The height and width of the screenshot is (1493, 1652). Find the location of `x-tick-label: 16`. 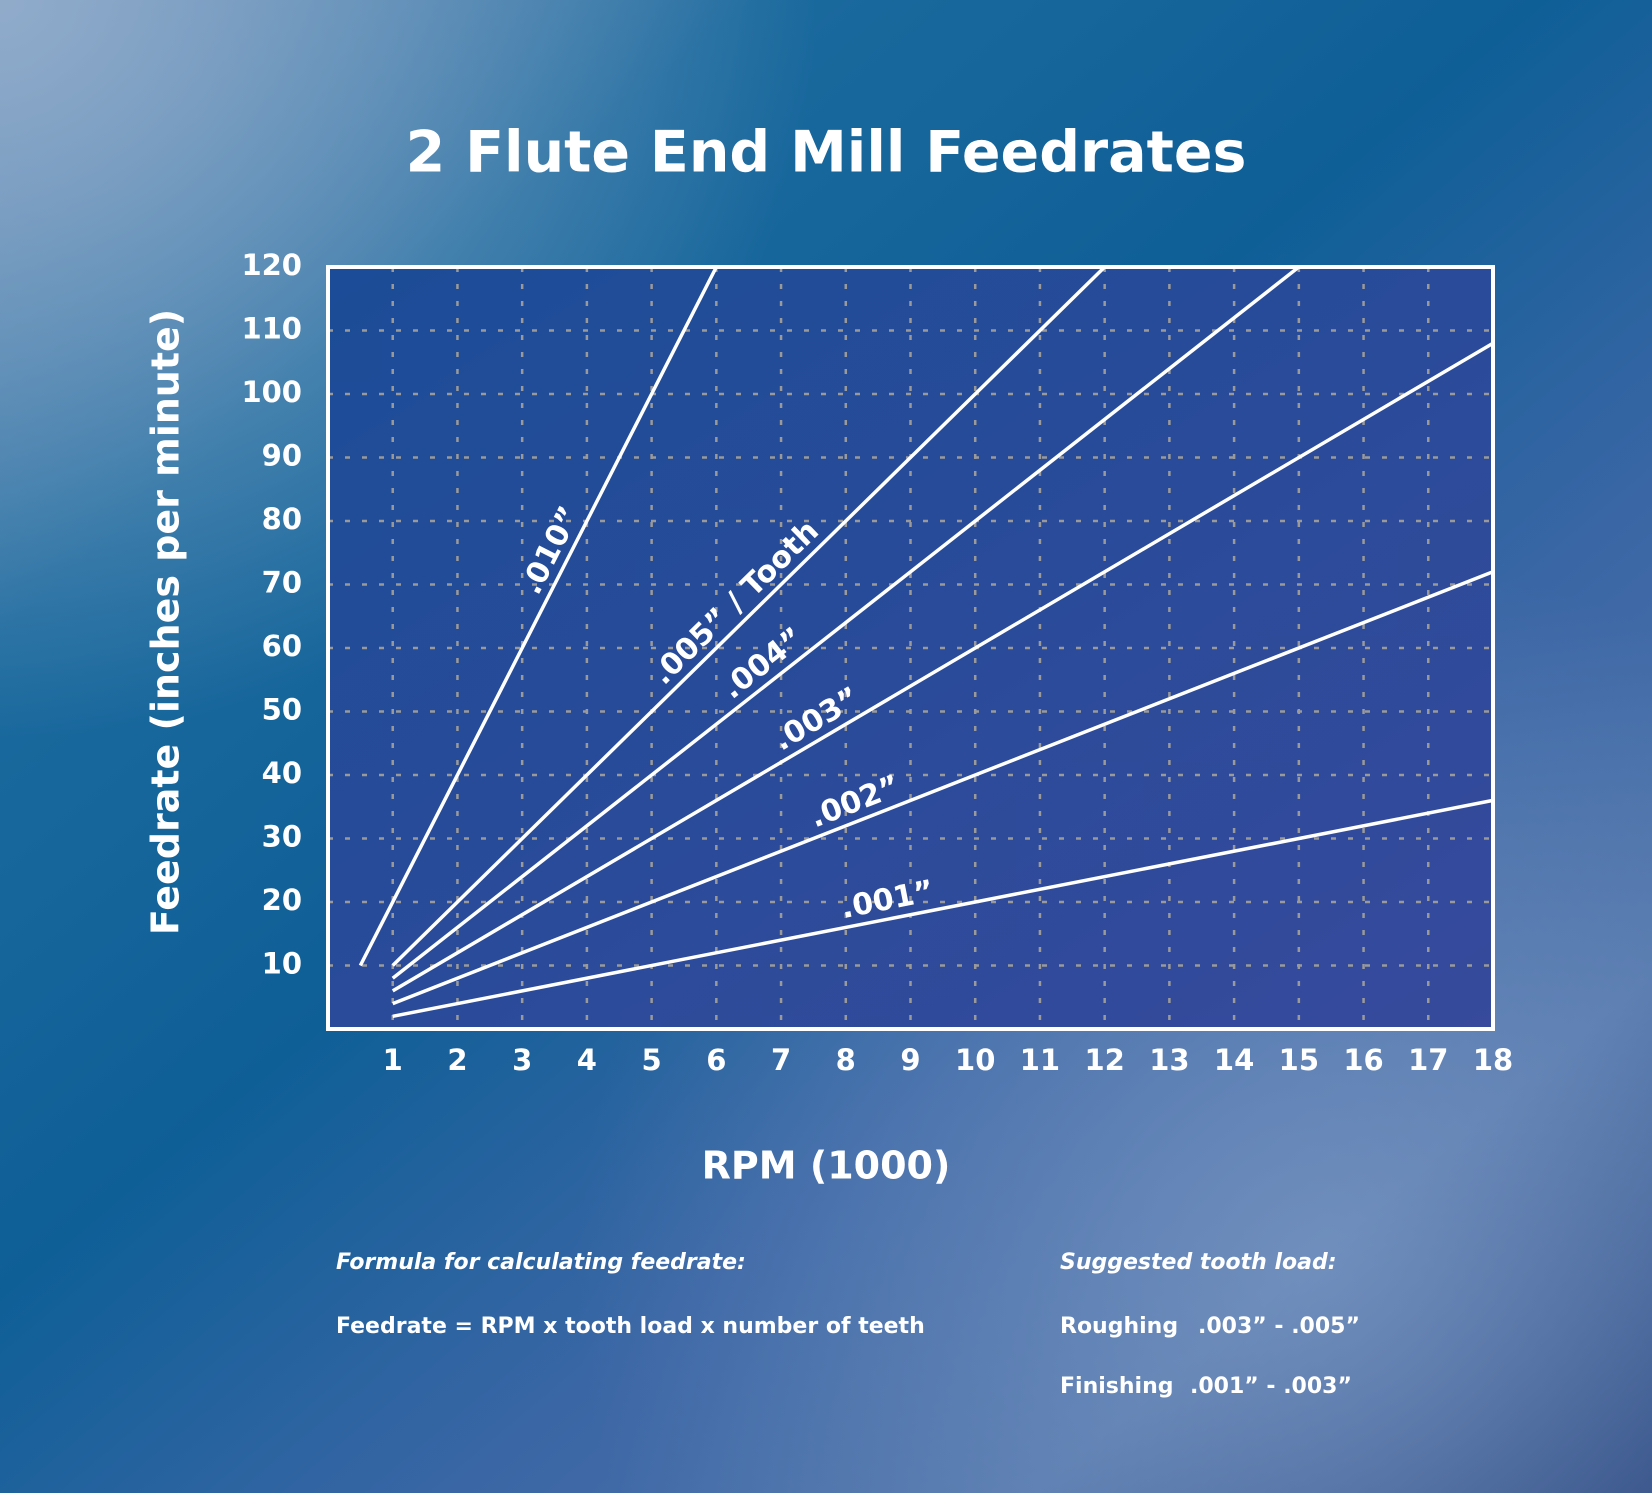

x-tick-label: 16 is located at coordinates (1363, 1060).